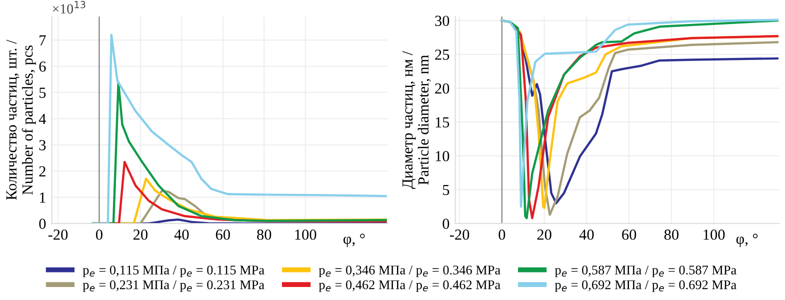 Image resolution: width=785 pixels, height=300 pixels. Describe the element at coordinates (442, 21) in the screenshot. I see `y-tick-label: 30` at that location.